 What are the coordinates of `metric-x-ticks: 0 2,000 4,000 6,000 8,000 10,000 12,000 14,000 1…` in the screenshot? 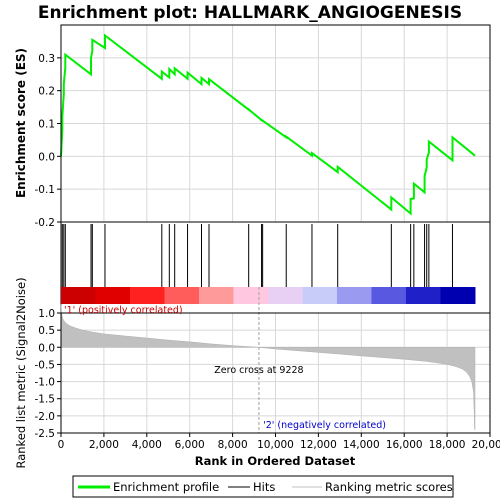 It's located at (279, 442).